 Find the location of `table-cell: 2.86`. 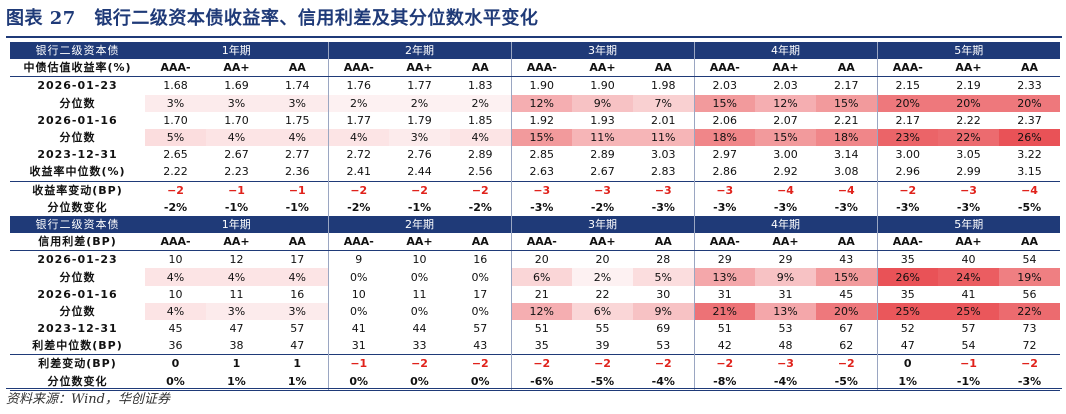

table-cell: 2.86 is located at coordinates (724, 172).